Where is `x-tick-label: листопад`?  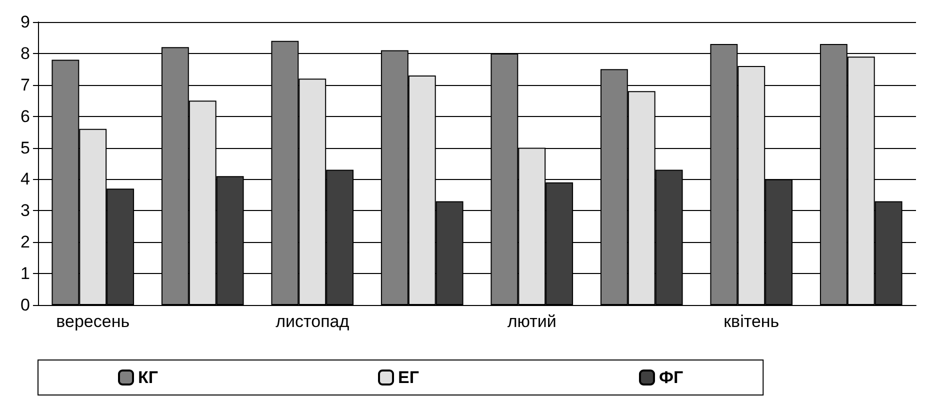 x-tick-label: листопад is located at coordinates (313, 321).